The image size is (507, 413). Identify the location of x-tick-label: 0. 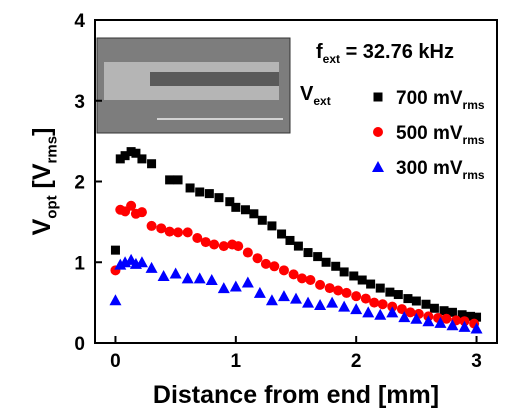
(115, 361).